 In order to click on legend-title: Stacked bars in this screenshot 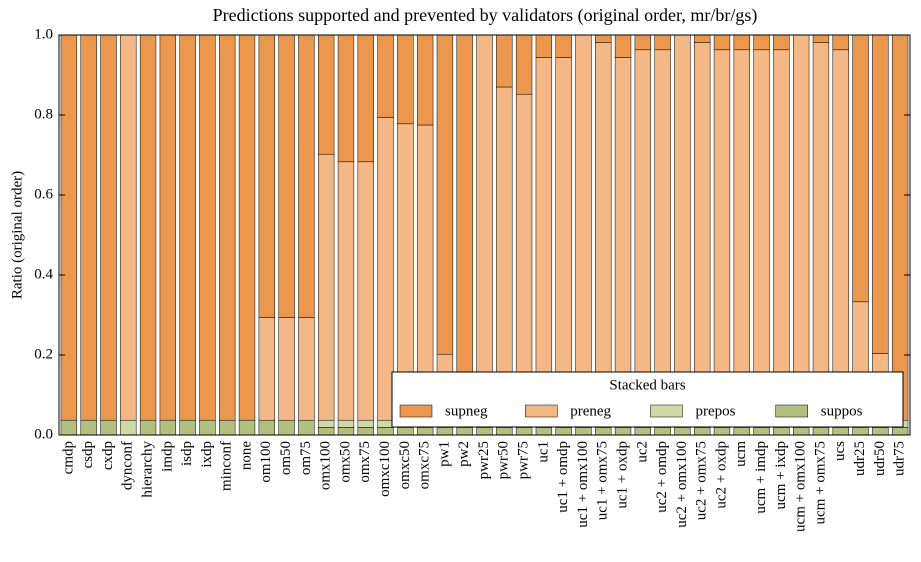, I will do `click(647, 385)`.